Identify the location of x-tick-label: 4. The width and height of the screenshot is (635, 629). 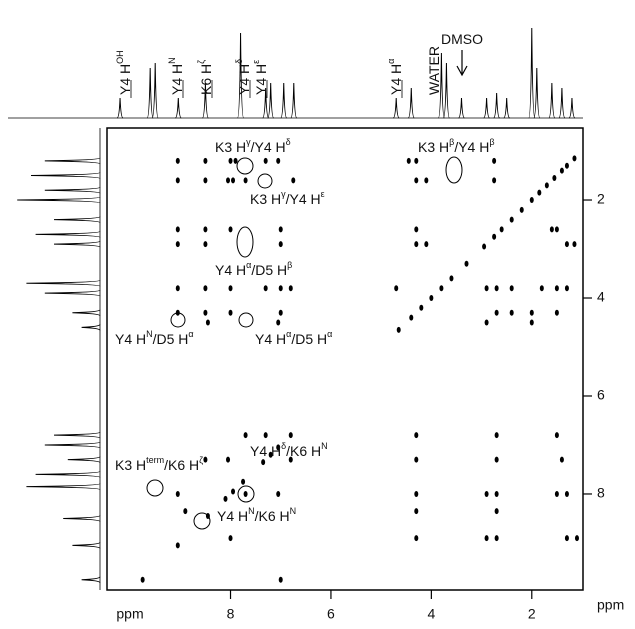
(431, 614).